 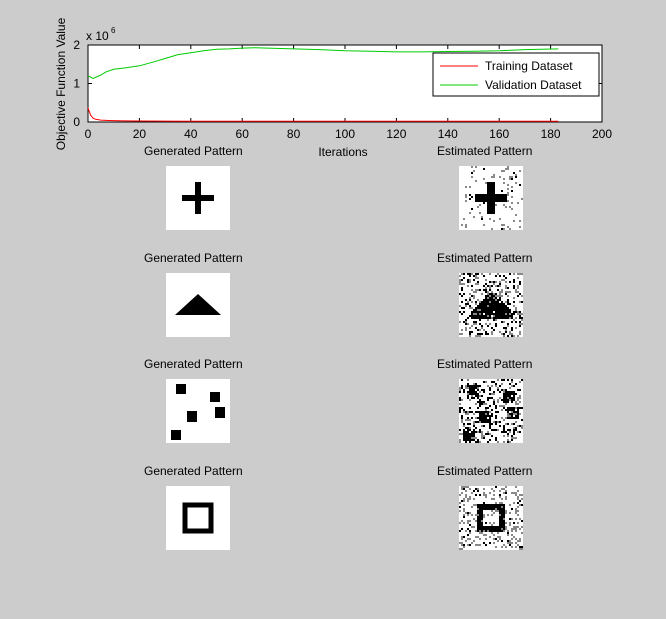 What do you see at coordinates (191, 134) in the screenshot?
I see `x-tick-label: 40` at bounding box center [191, 134].